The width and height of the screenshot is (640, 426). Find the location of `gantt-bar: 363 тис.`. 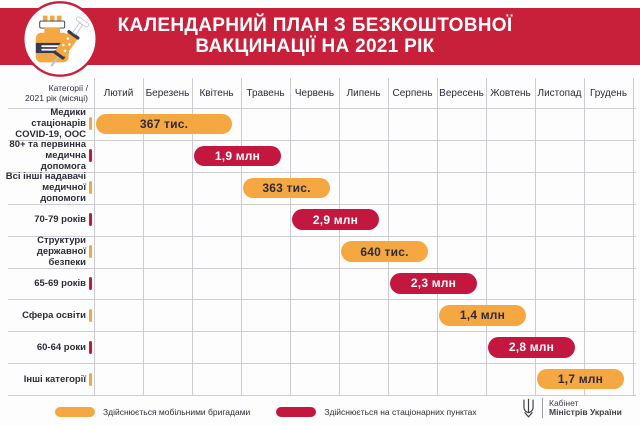

gantt-bar: 363 тис. is located at coordinates (286, 187).